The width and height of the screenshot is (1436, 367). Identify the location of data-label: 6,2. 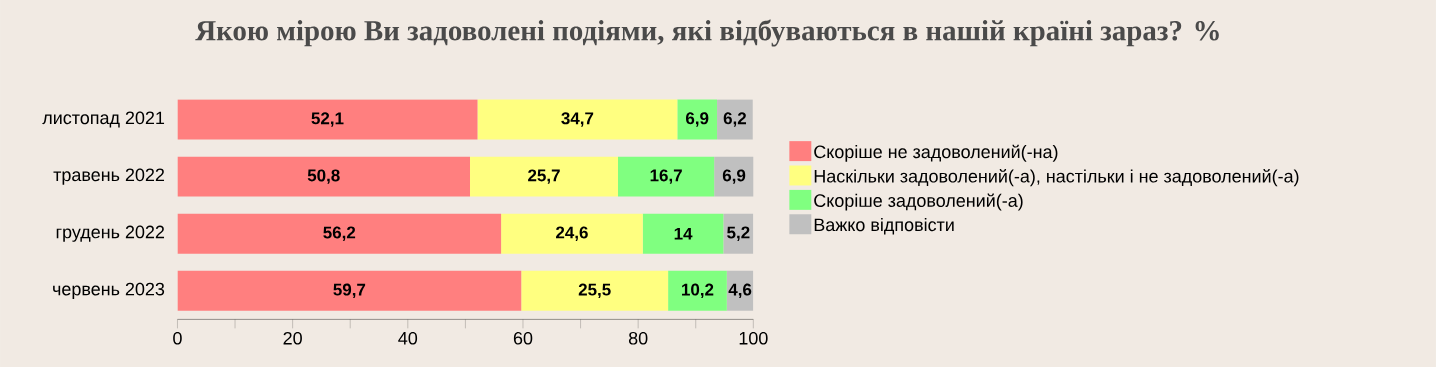
(735, 119).